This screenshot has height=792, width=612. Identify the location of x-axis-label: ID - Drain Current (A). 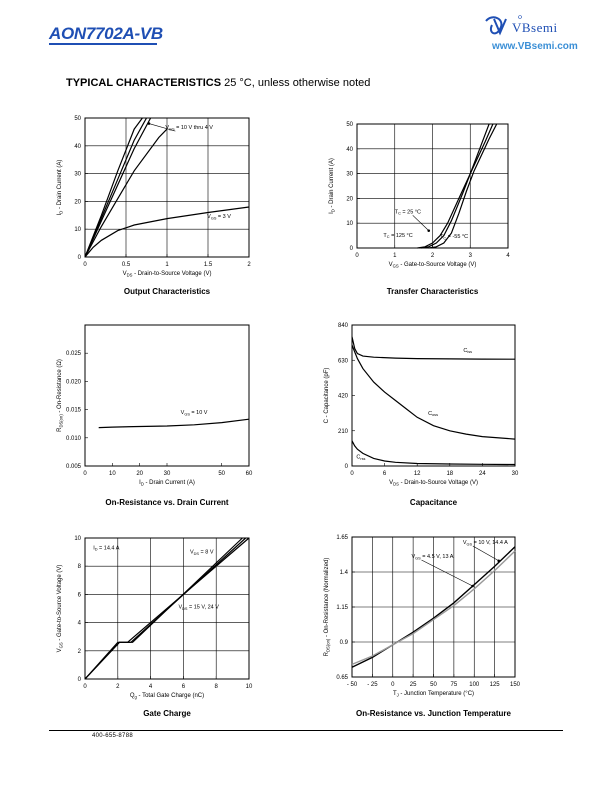
(167, 483).